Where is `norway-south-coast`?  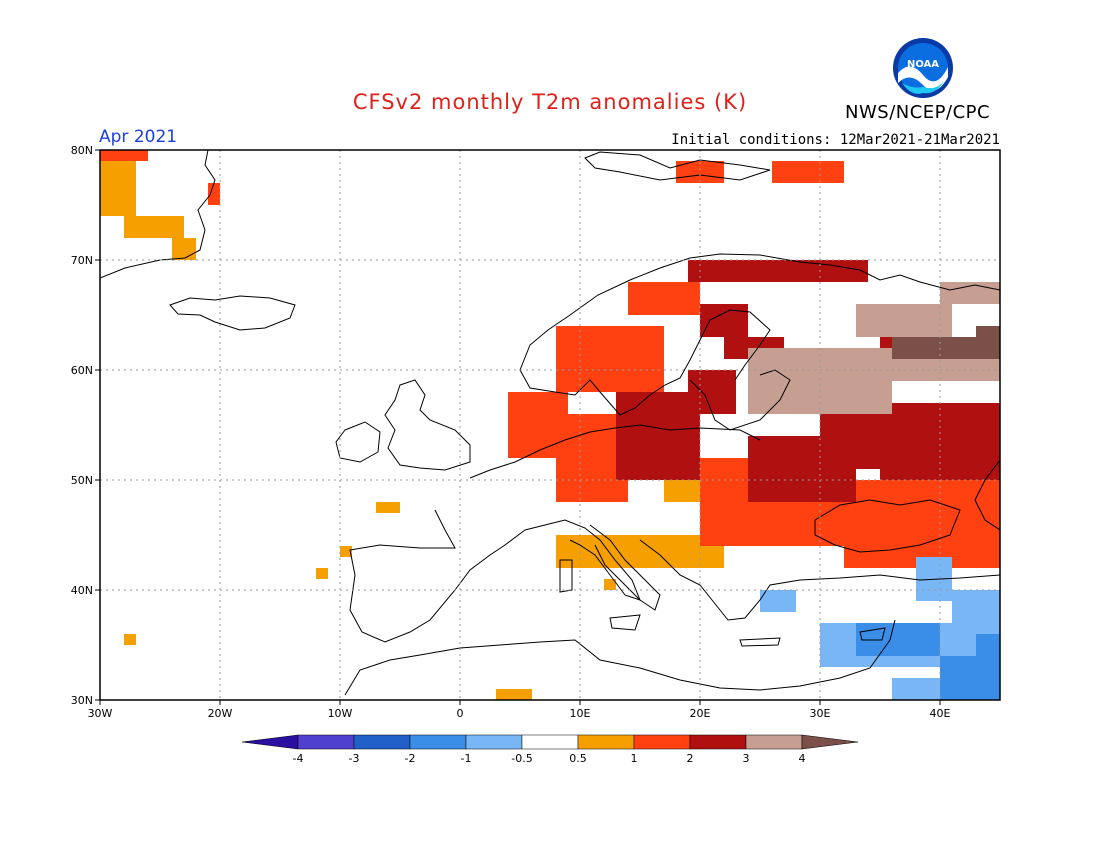
norway-south-coast is located at coordinates (645, 362).